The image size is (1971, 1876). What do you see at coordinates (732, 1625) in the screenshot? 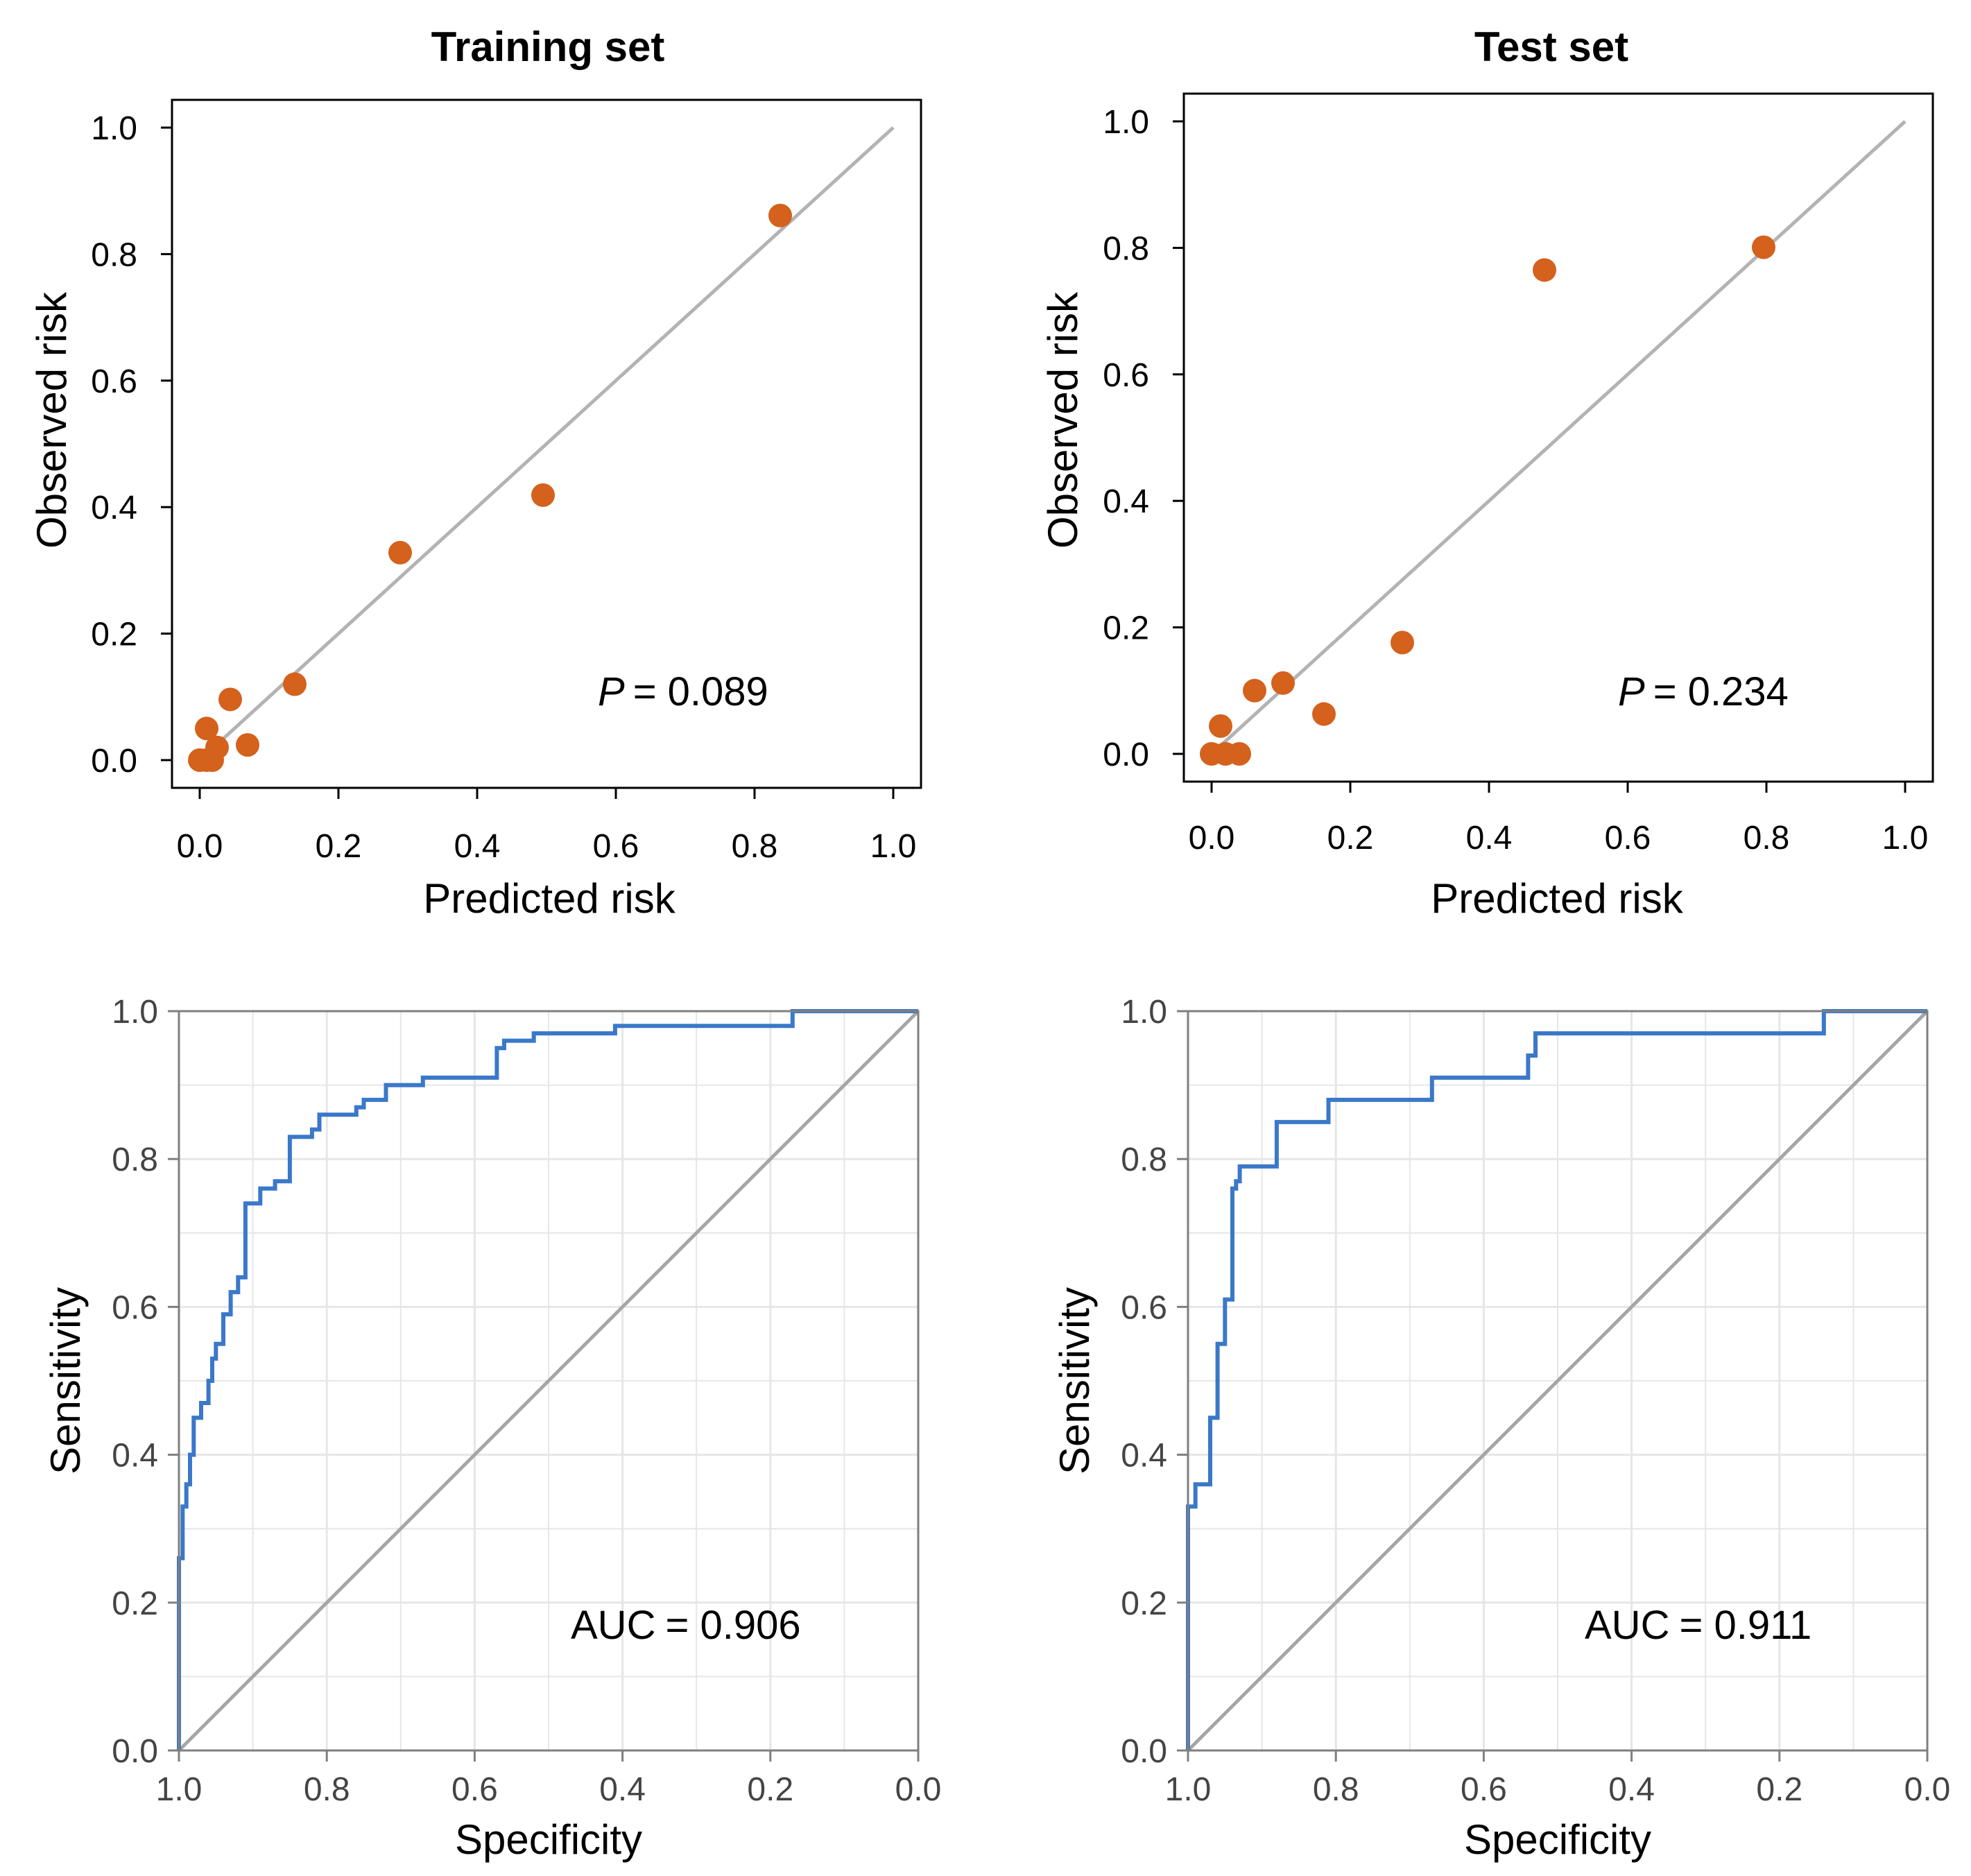
I see `auc-value: = 0.906` at bounding box center [732, 1625].